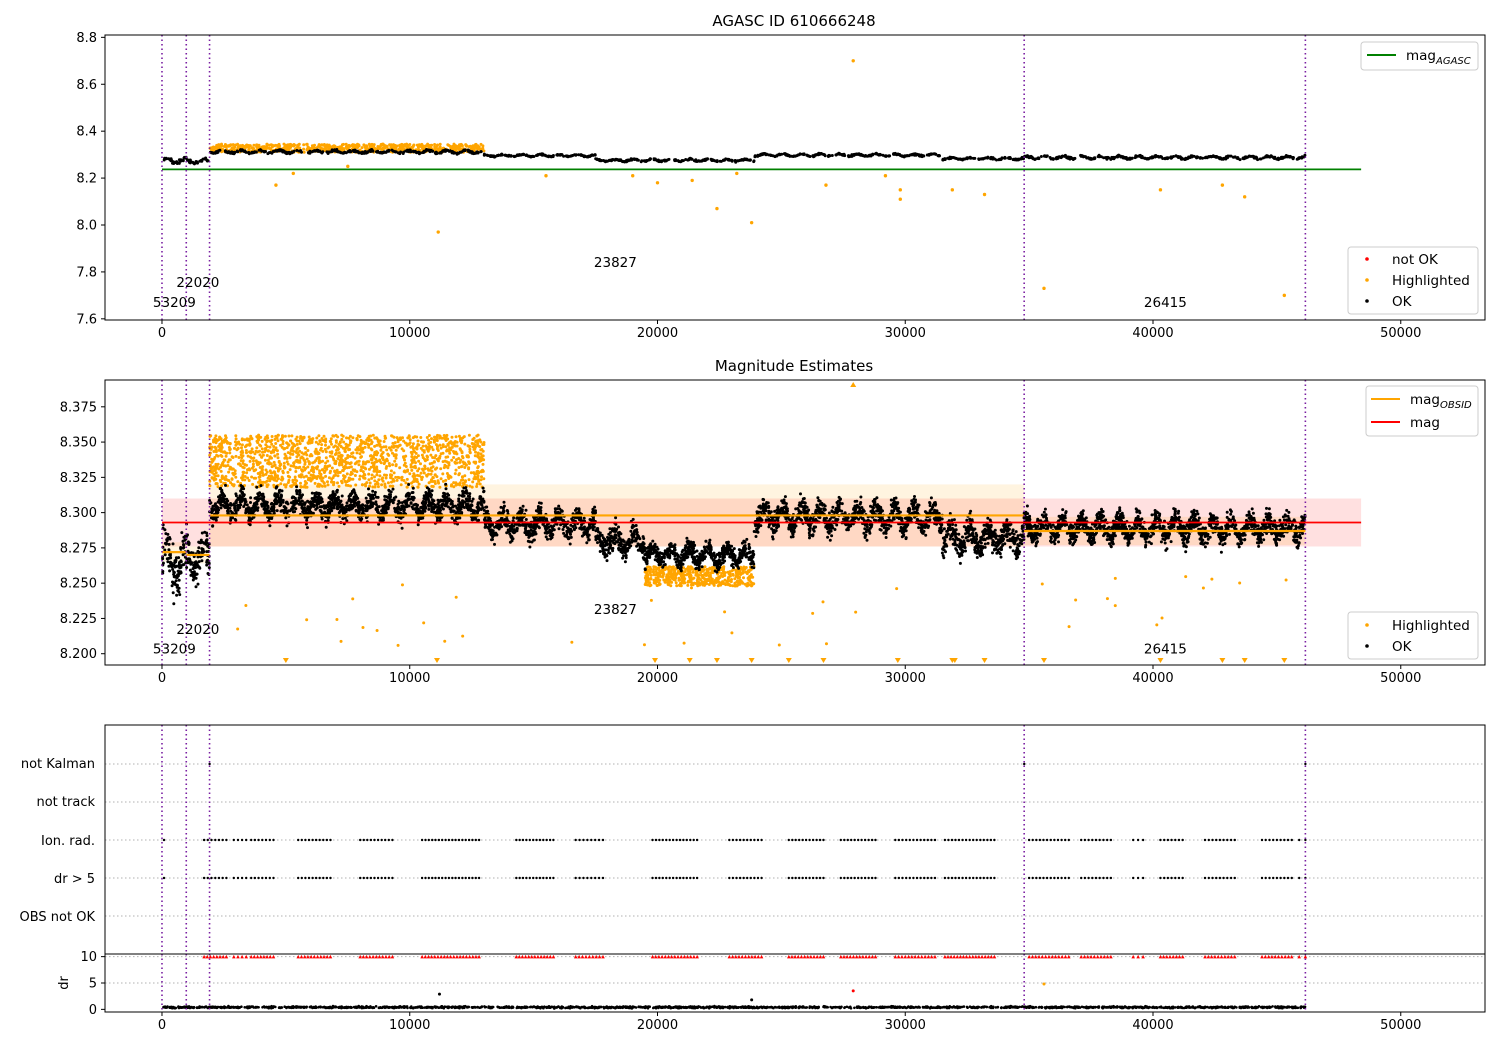  I want to click on legend-label: not OK, so click(1415, 260).